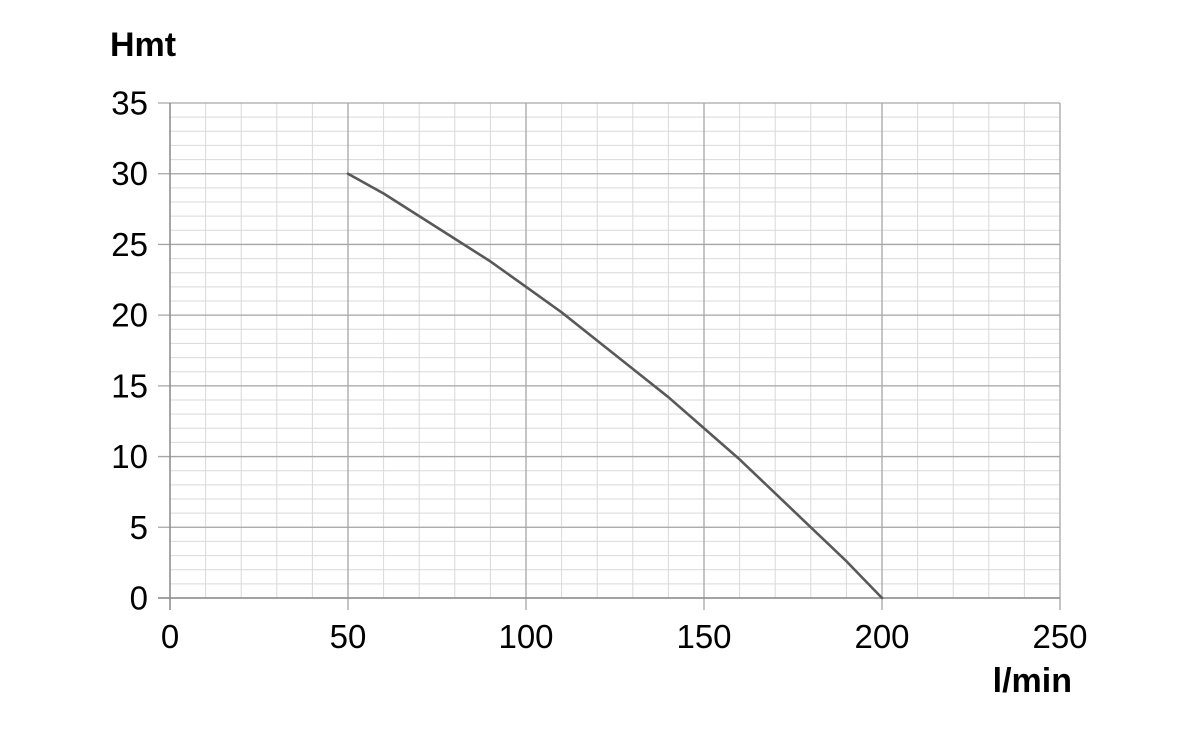 This screenshot has height=729, width=1200. I want to click on y-tick-label: 20, so click(129, 315).